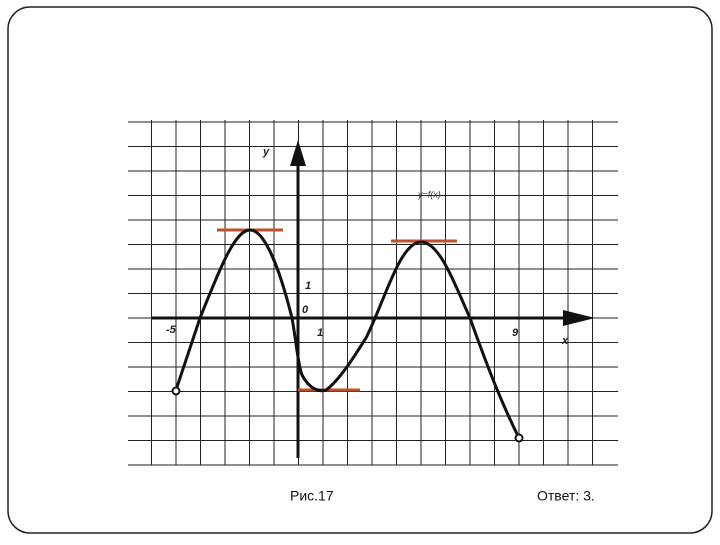 Image resolution: width=720 pixels, height=545 pixels. What do you see at coordinates (298, 153) in the screenshot?
I see `y-arrow` at bounding box center [298, 153].